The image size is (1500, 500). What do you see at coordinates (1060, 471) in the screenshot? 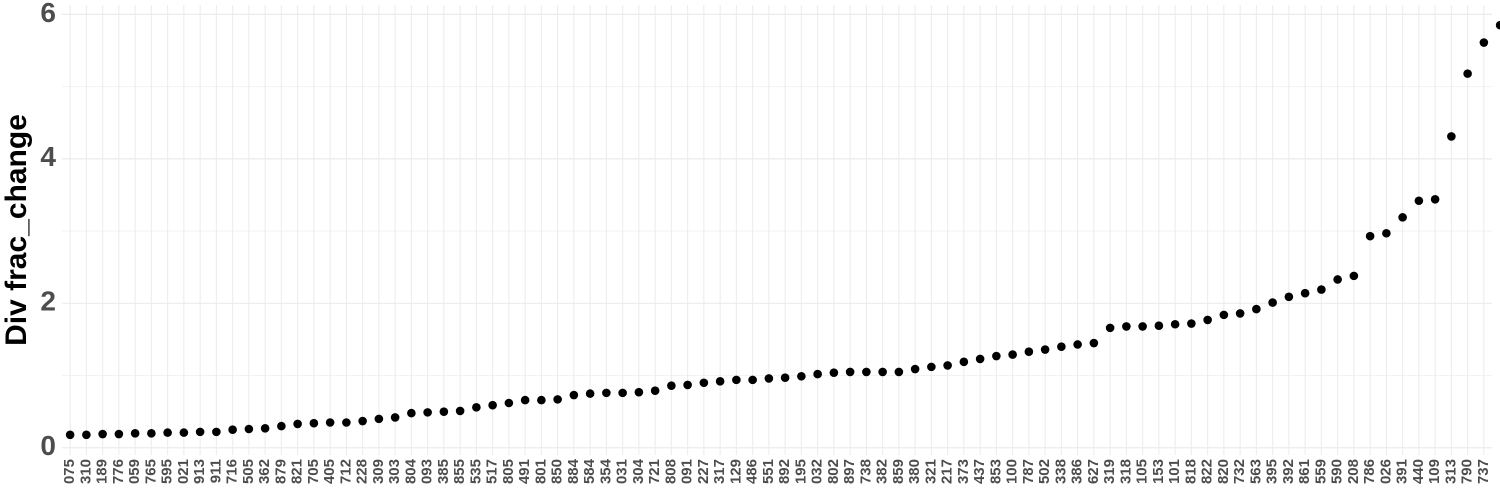
I see `x-tick-label: 338` at bounding box center [1060, 471].